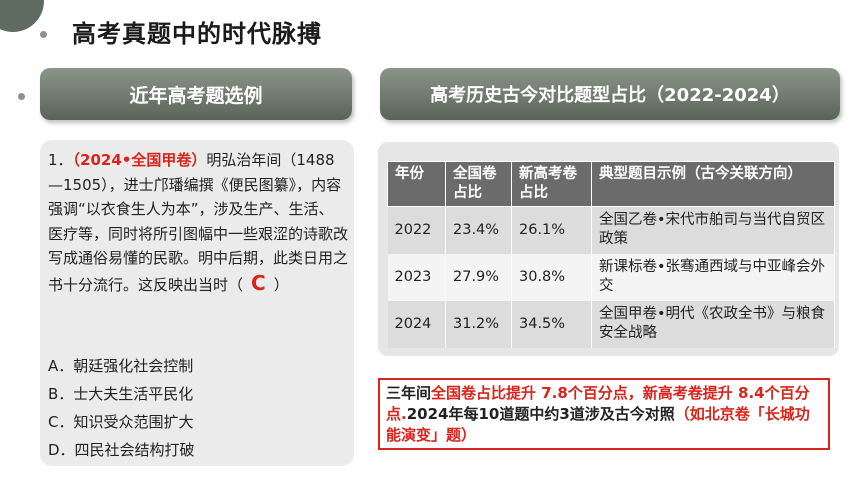 The image size is (860, 484). Describe the element at coordinates (598, 424) in the screenshot. I see `summary-part-4: （如北京卷「长城功能演变」题）` at that location.